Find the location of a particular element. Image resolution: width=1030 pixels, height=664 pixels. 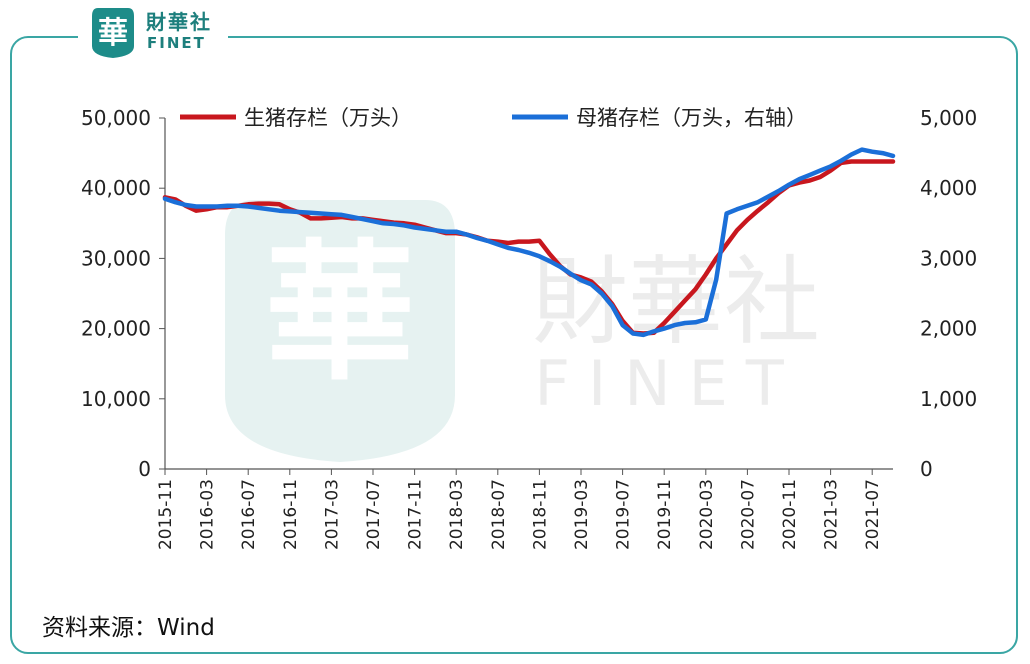

left-tick-label: 40,000 is located at coordinates (116, 188).